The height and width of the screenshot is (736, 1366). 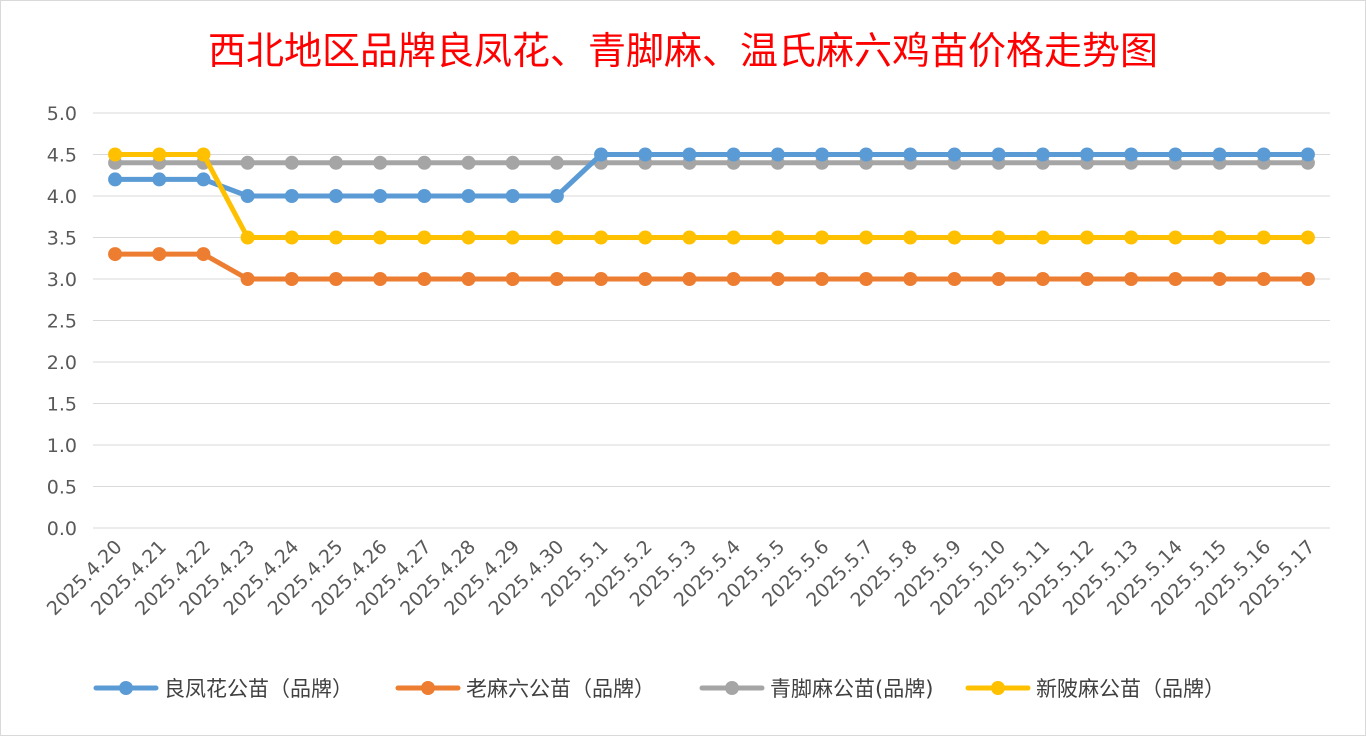 I want to click on y-tick-label: 0.5, so click(x=62, y=488).